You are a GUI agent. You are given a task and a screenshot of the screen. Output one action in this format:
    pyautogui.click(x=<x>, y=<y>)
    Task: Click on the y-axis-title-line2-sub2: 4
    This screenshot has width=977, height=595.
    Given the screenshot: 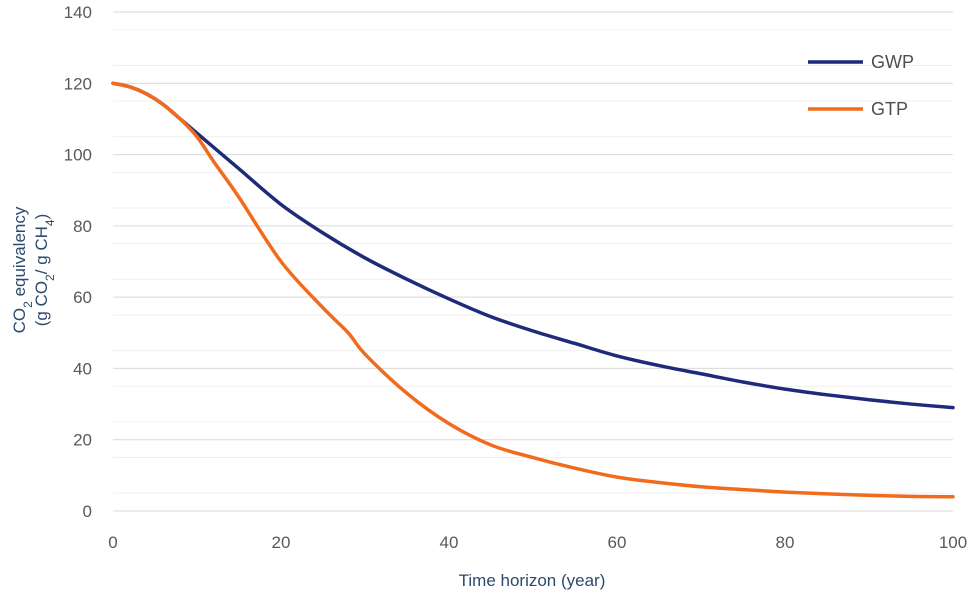 What is the action you would take?
    pyautogui.click(x=50, y=222)
    